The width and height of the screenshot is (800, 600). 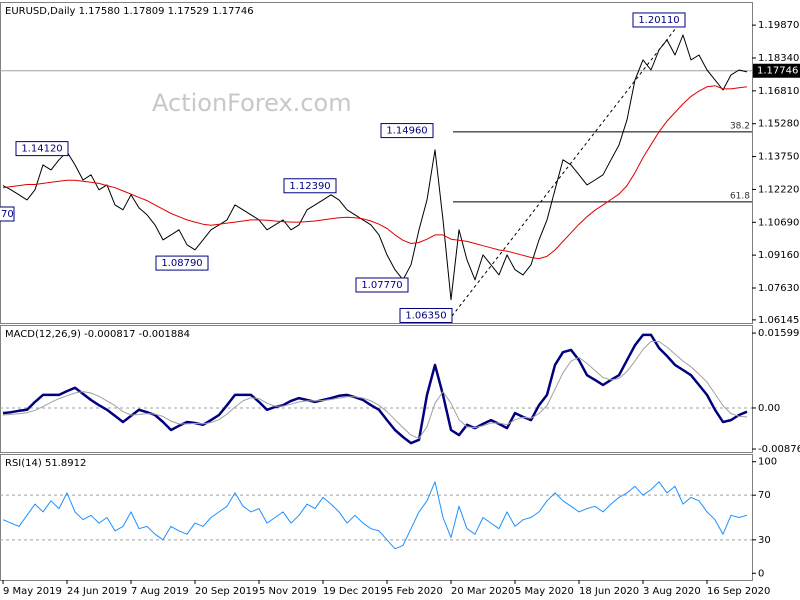 I want to click on last-price-box, so click(x=776, y=70).